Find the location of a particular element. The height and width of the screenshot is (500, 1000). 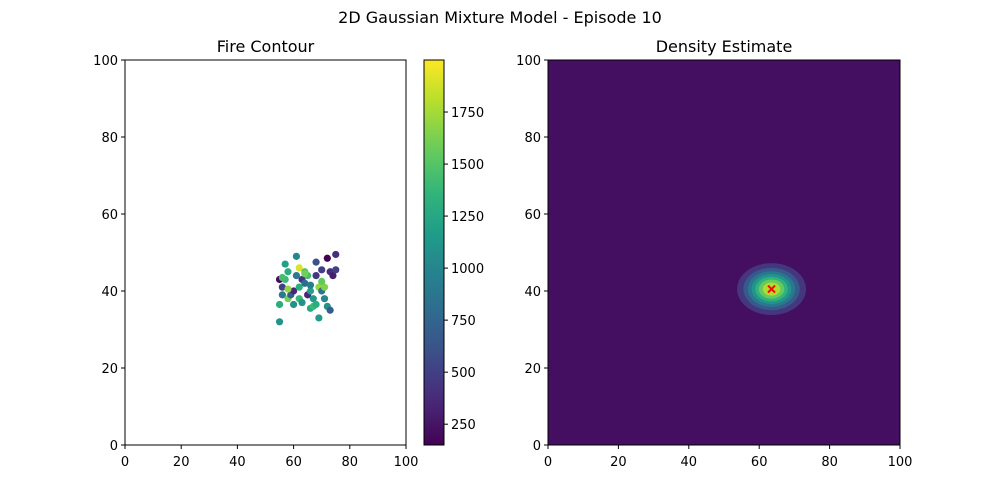

fire-contour-x-tick-label: 0 is located at coordinates (125, 462).